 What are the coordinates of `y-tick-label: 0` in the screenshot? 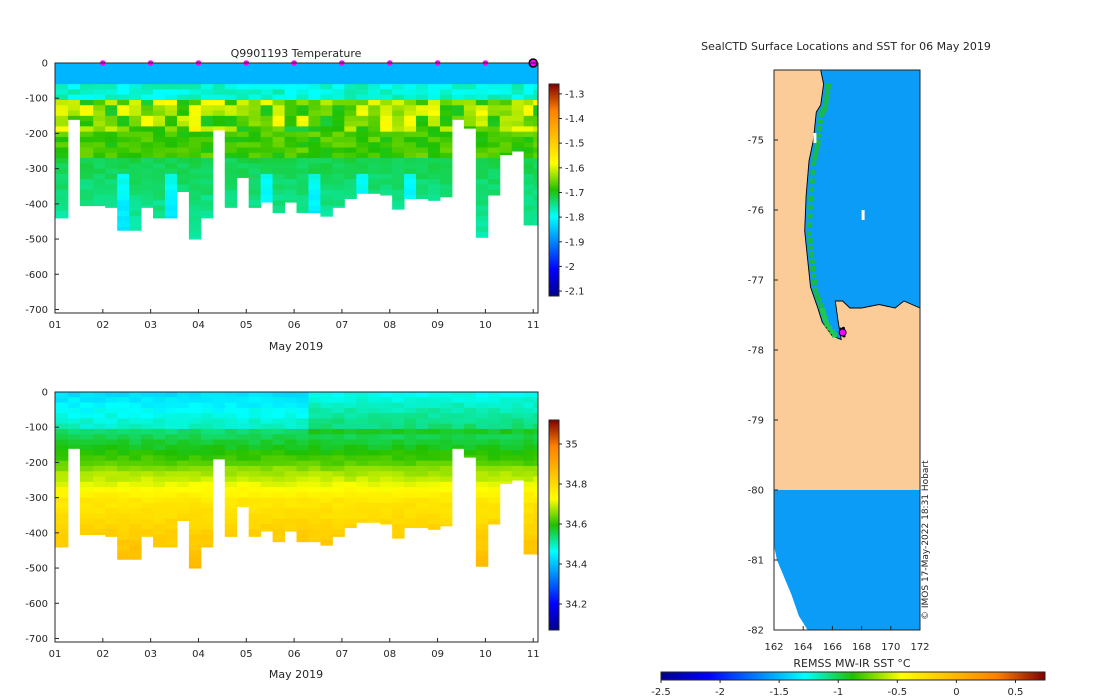 It's located at (45, 393).